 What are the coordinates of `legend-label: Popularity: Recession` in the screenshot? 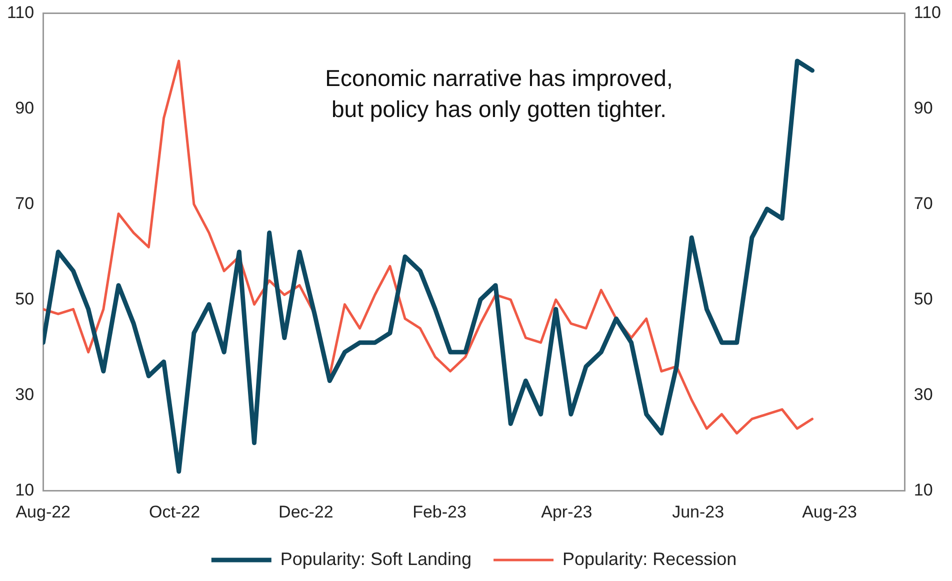 It's located at (649, 558).